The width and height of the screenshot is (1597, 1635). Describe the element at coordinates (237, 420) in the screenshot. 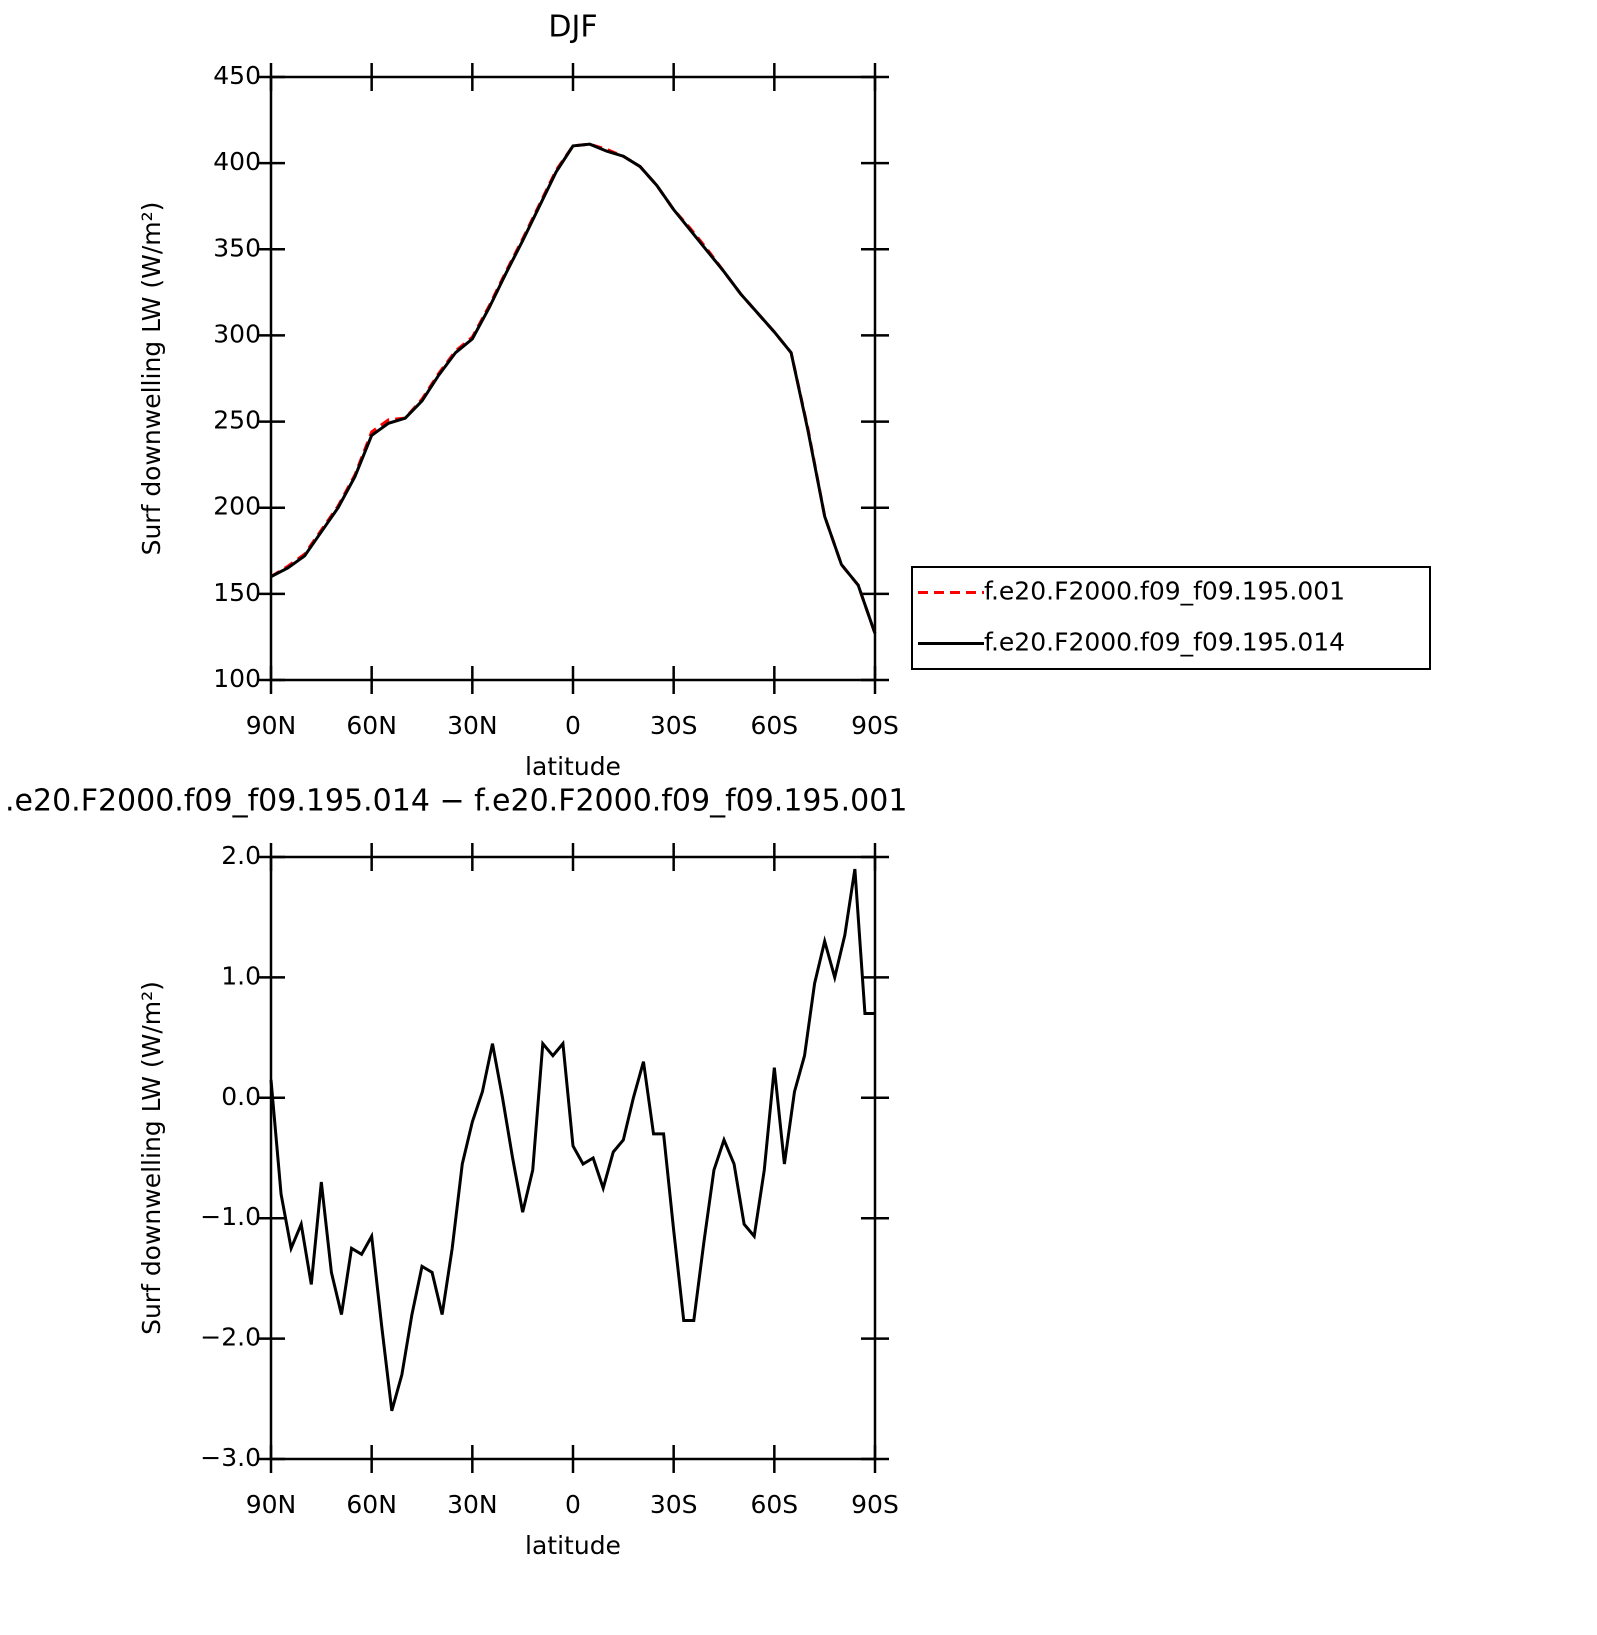

I see `y-tick-label: 250` at that location.